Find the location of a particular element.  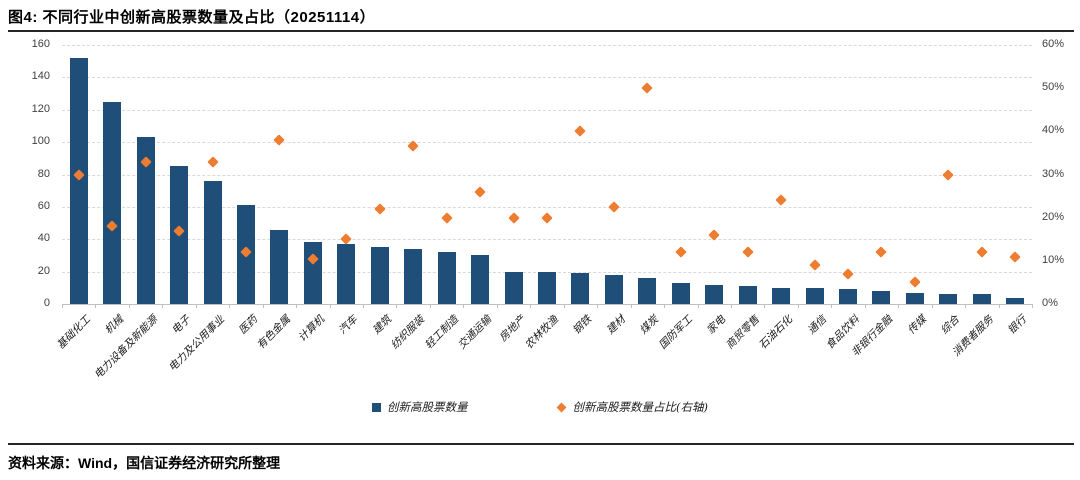

y-axis-right-tick-label: 10% is located at coordinates (1053, 259).